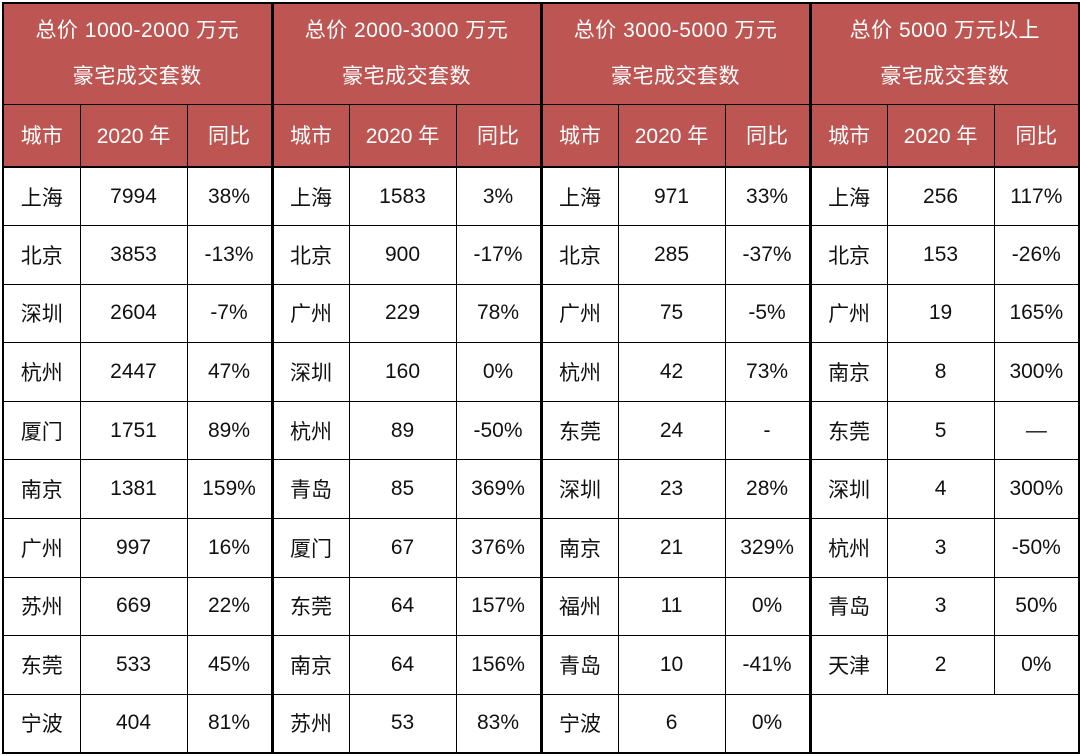  What do you see at coordinates (498, 606) in the screenshot?
I see `yoy-cell: 157%` at bounding box center [498, 606].